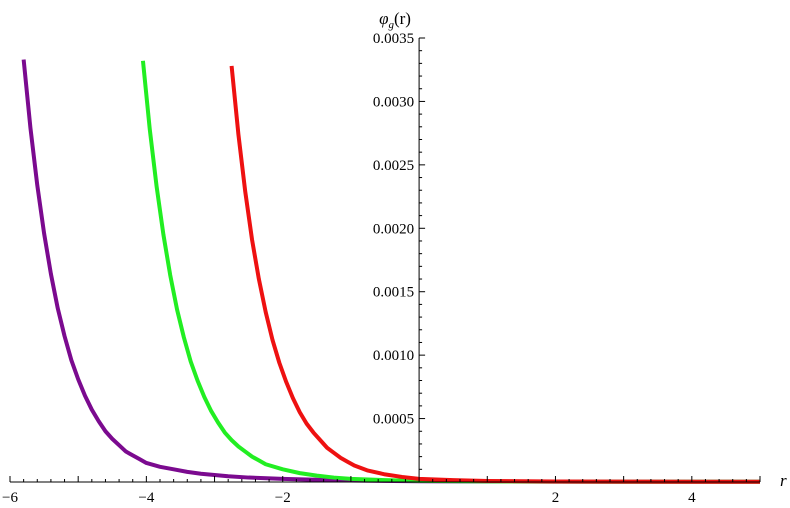  Describe the element at coordinates (383, 18) in the screenshot. I see `y-axis-label-main: φ` at that location.